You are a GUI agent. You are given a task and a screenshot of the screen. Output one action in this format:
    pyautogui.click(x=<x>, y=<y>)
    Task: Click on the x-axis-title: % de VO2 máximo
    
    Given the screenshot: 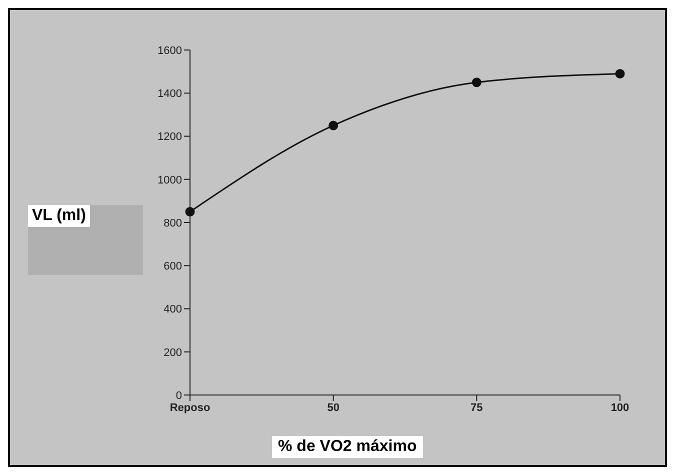 What is the action you would take?
    pyautogui.click(x=347, y=447)
    